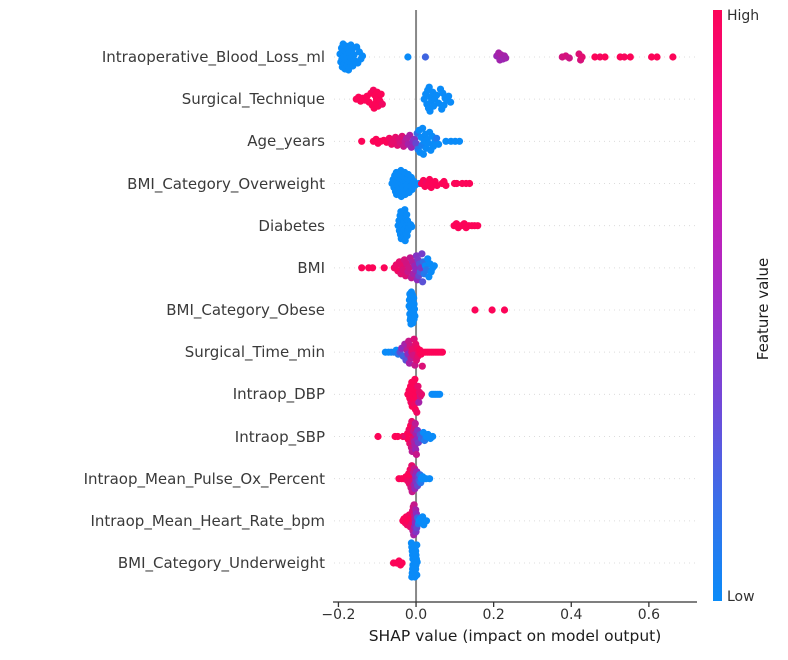  I want to click on feature-label: Diabetes, so click(291, 225).